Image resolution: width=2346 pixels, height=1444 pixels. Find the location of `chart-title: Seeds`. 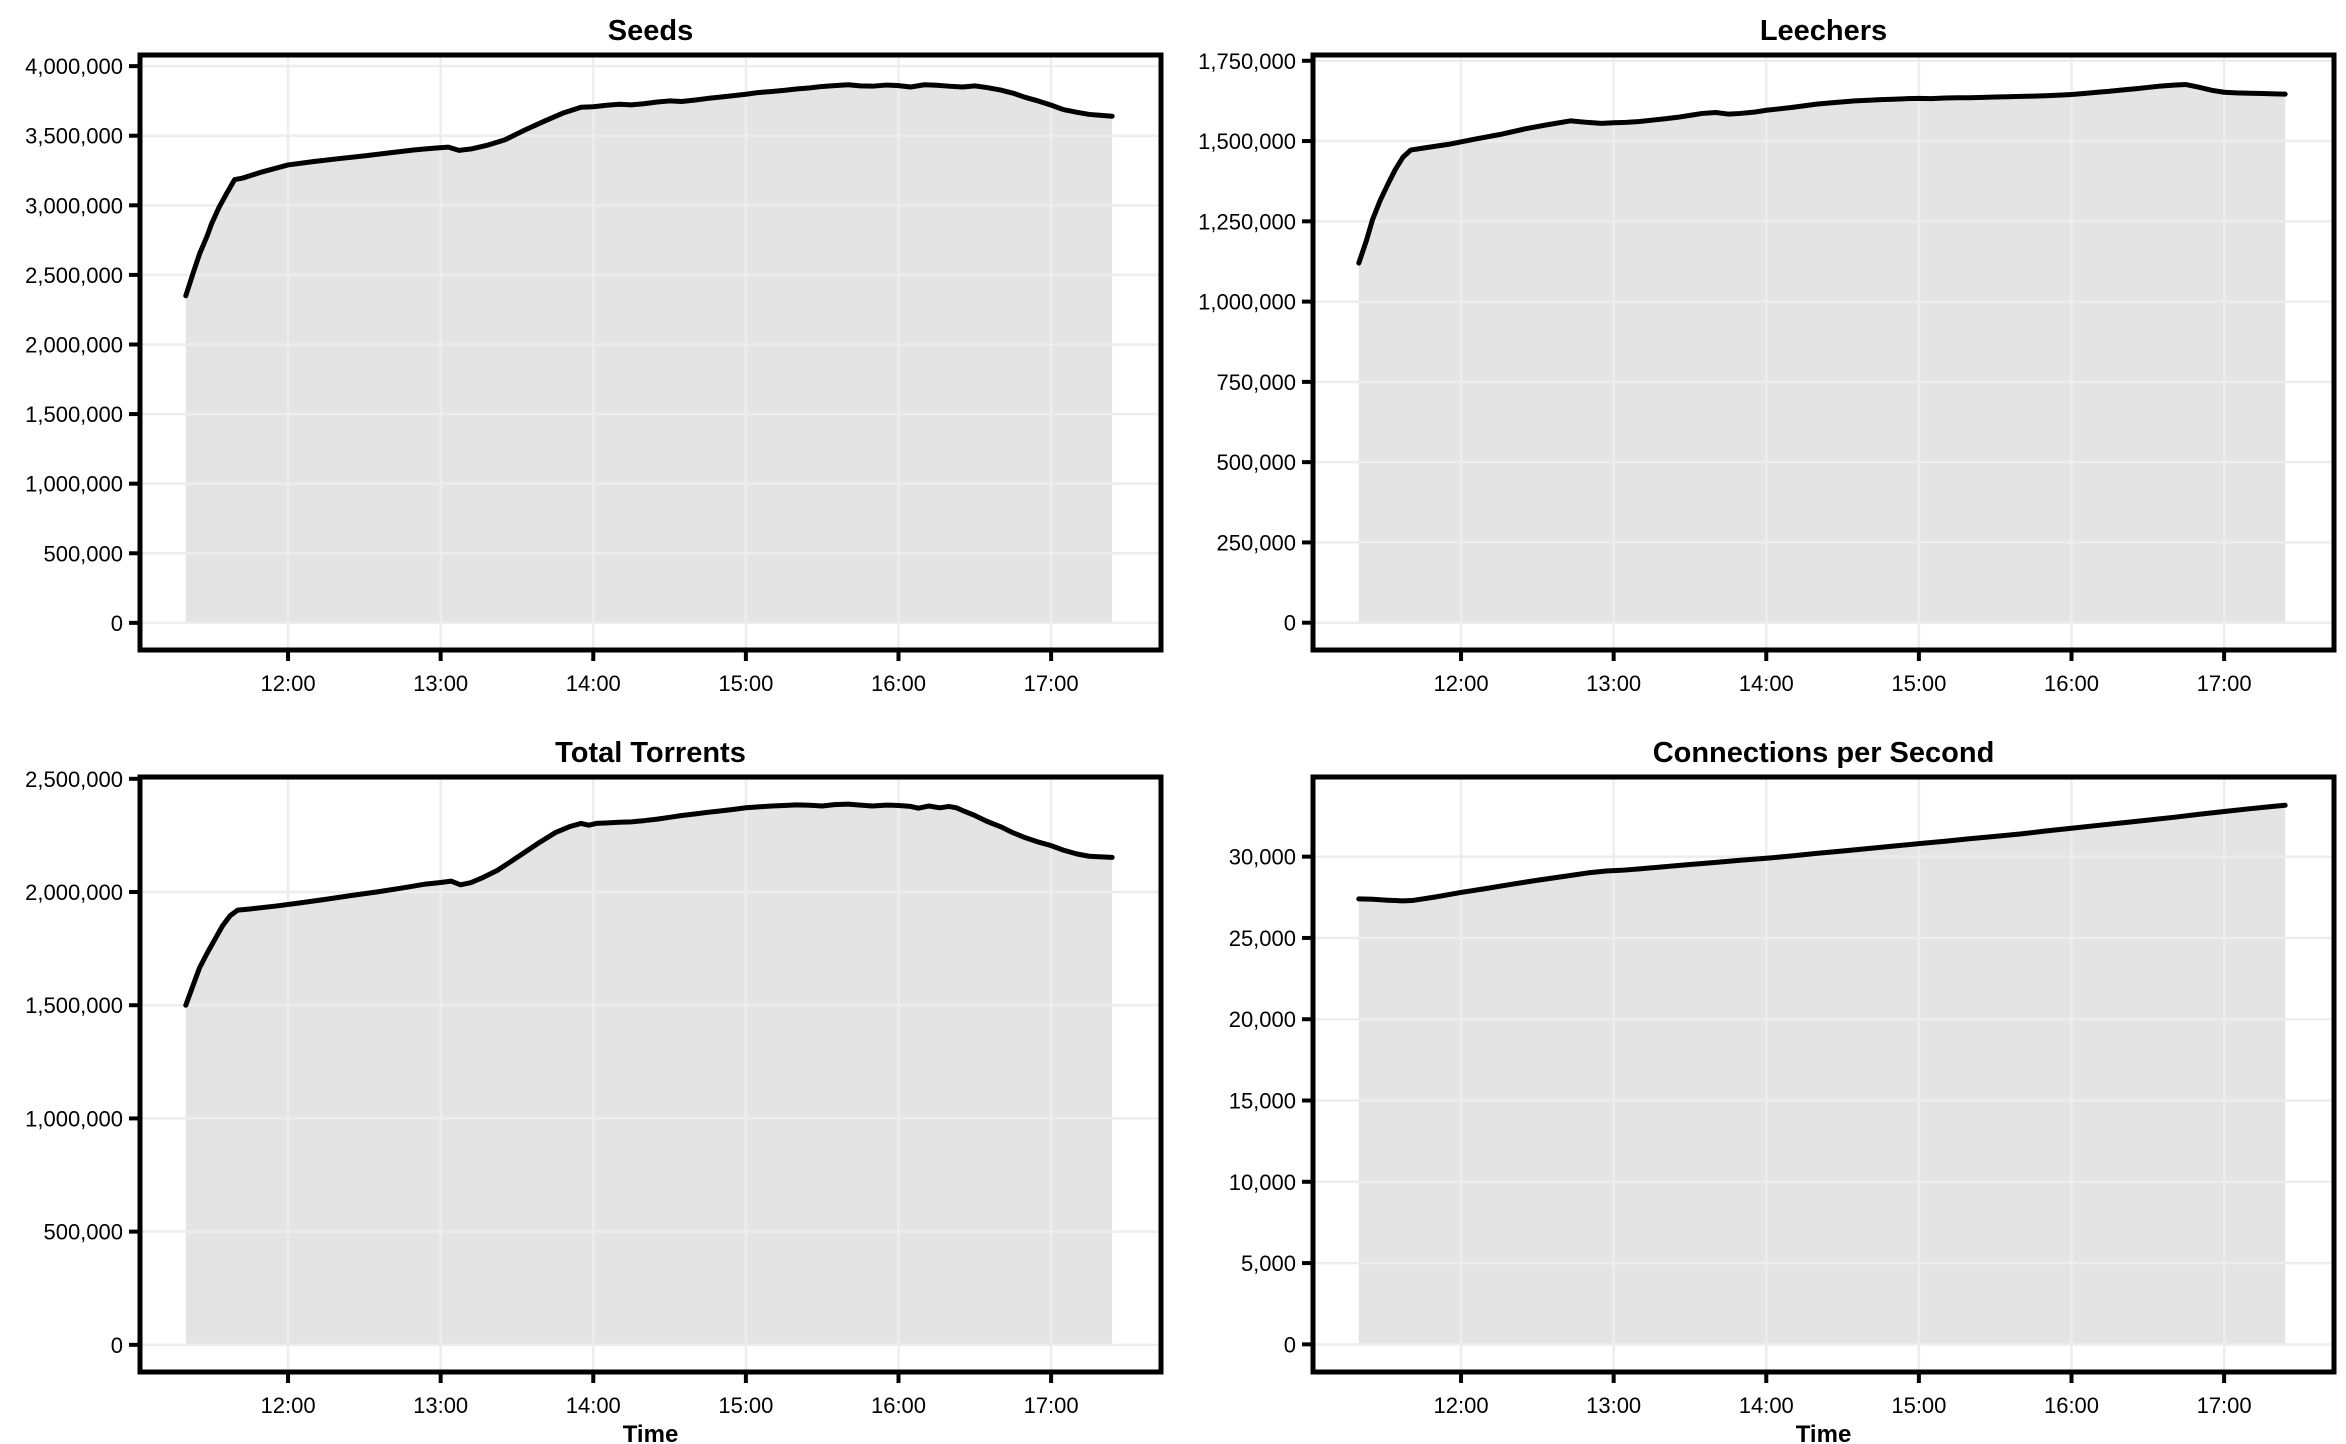

chart-title: Seeds is located at coordinates (650, 31).